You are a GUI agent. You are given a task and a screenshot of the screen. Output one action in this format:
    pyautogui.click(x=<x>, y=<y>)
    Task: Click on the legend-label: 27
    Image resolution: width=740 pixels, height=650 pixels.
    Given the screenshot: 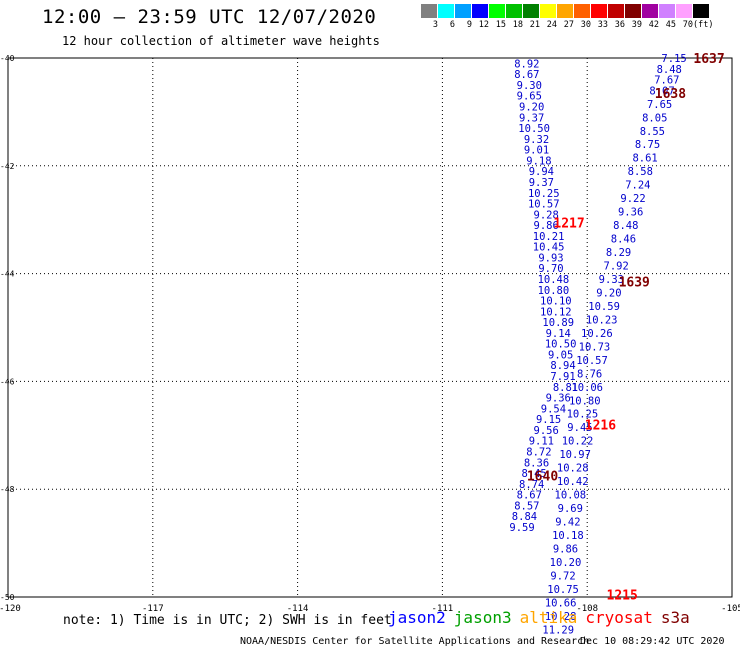 What is the action you would take?
    pyautogui.click(x=568, y=25)
    